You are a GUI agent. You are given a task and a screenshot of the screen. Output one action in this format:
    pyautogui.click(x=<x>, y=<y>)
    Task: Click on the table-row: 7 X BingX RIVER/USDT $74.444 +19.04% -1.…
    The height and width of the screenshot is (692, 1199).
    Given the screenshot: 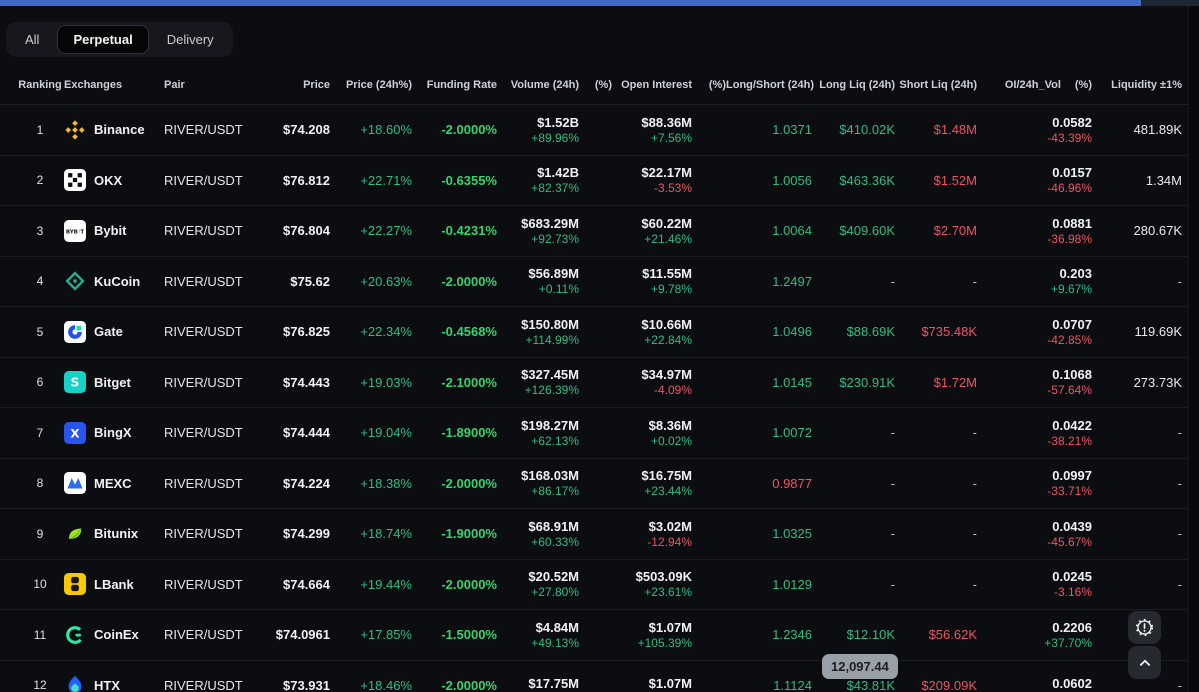 What is the action you would take?
    pyautogui.click(x=599, y=433)
    